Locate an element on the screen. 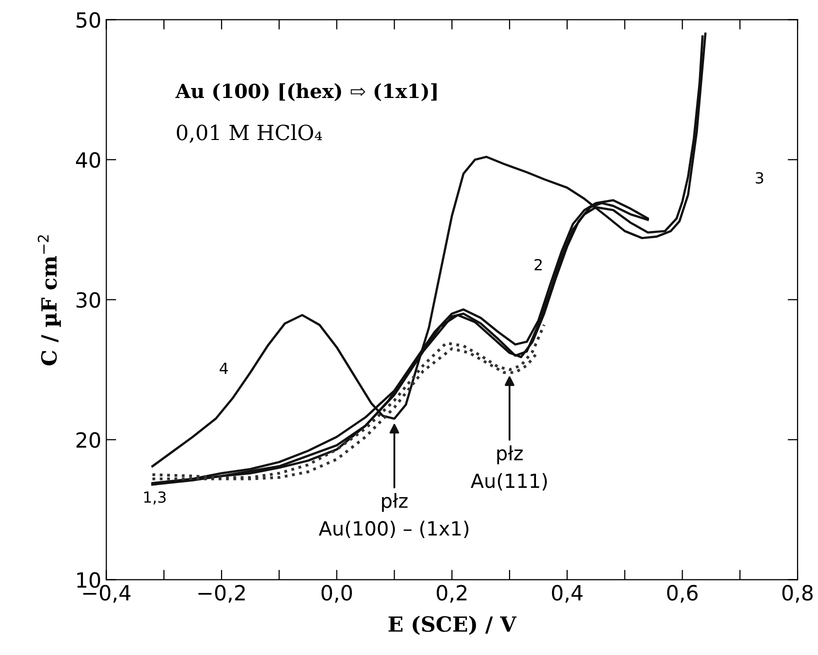  annotation: 3 is located at coordinates (760, 178).